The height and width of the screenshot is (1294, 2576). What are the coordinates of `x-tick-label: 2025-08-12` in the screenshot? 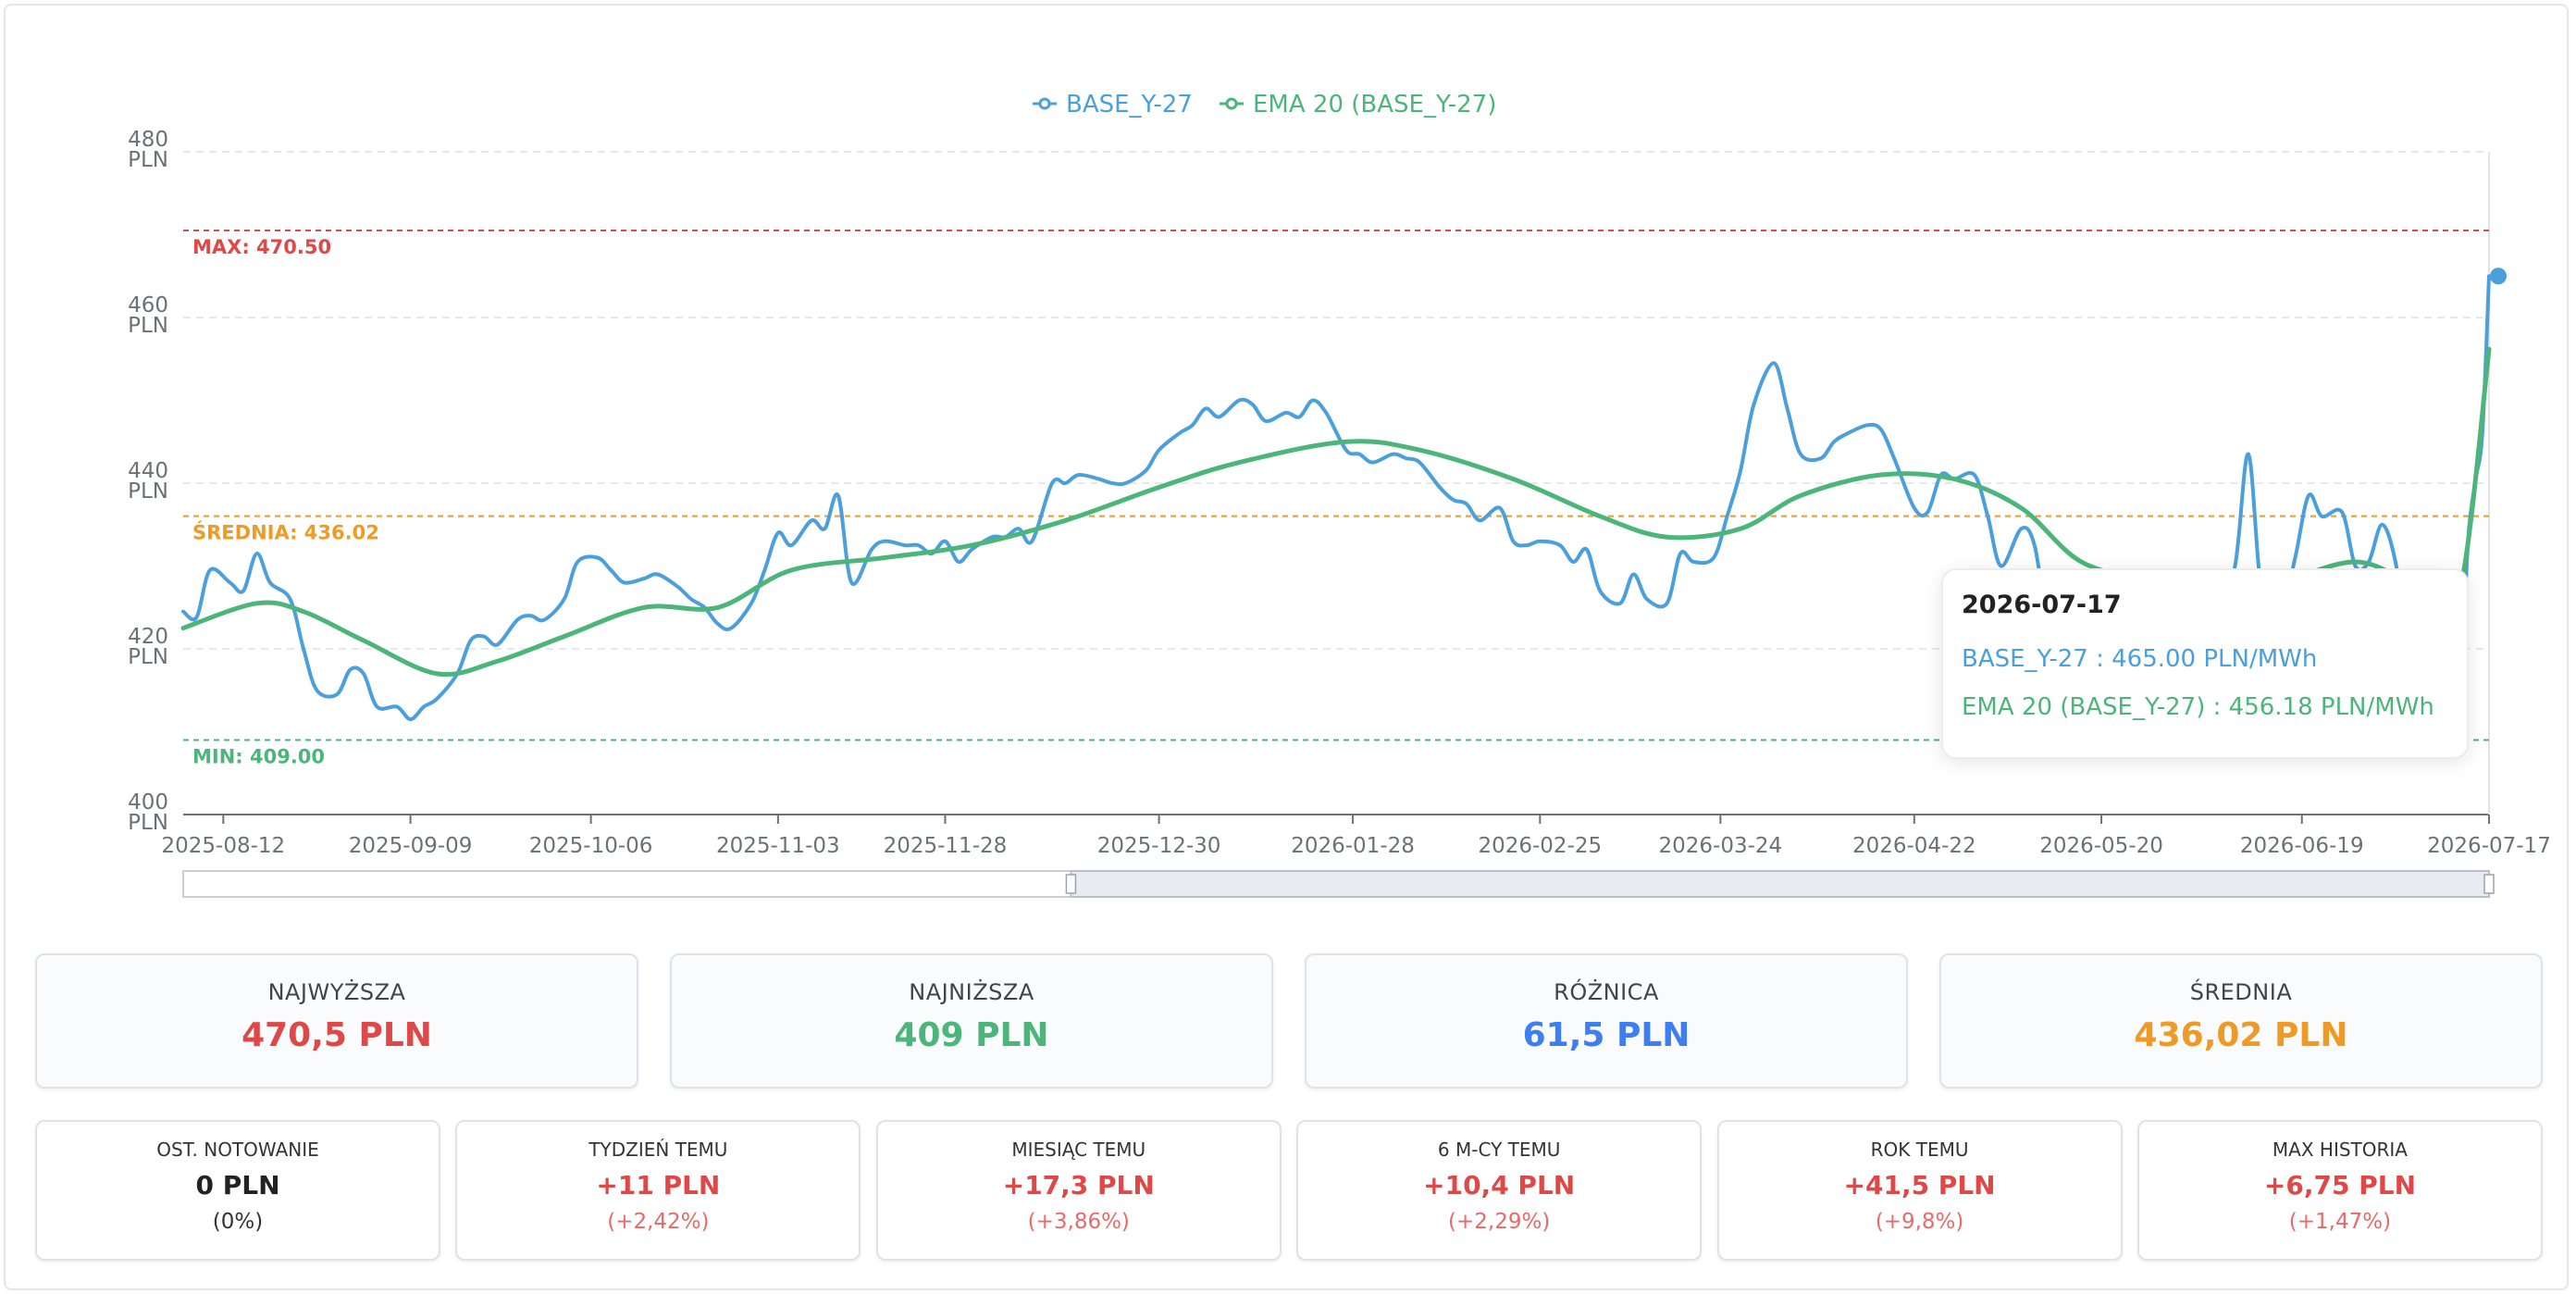 It's located at (224, 846).